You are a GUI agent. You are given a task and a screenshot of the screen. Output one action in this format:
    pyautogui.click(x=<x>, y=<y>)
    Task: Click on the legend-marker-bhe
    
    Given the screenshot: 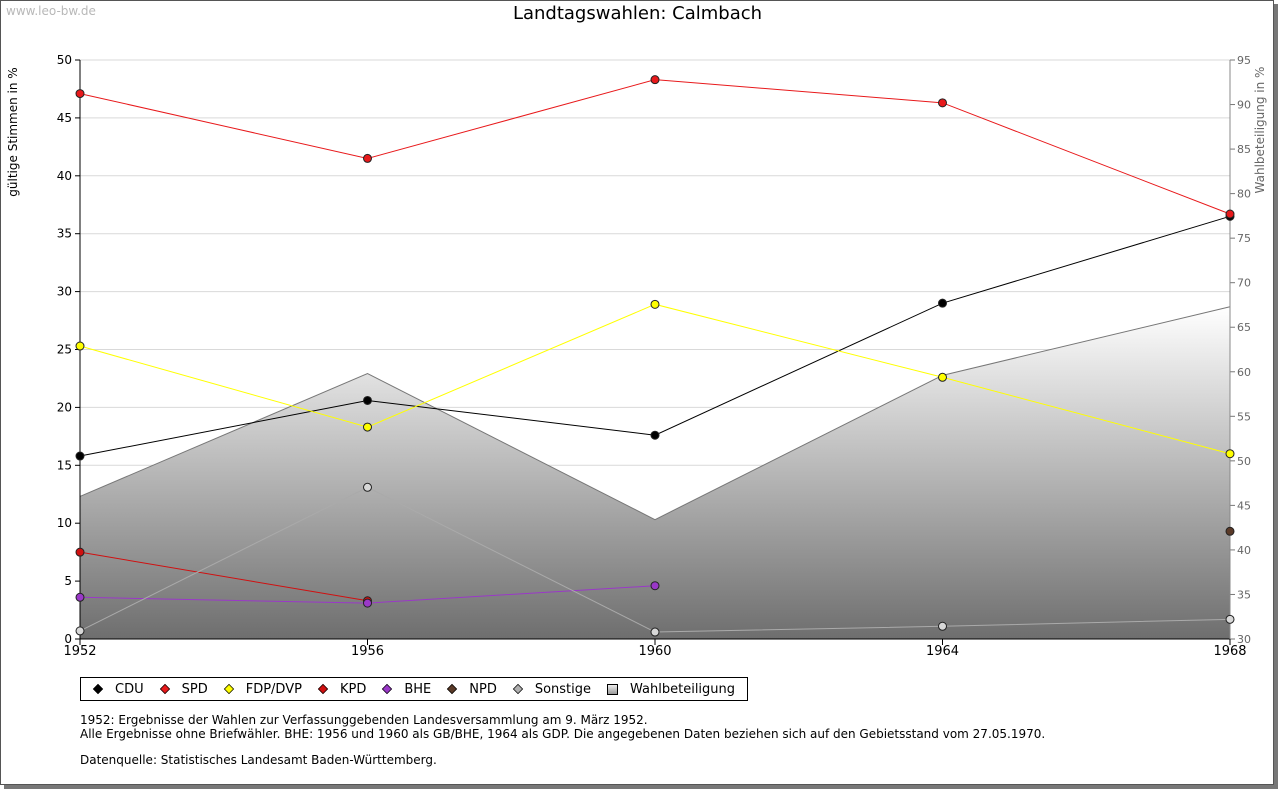 What is the action you would take?
    pyautogui.click(x=387, y=689)
    